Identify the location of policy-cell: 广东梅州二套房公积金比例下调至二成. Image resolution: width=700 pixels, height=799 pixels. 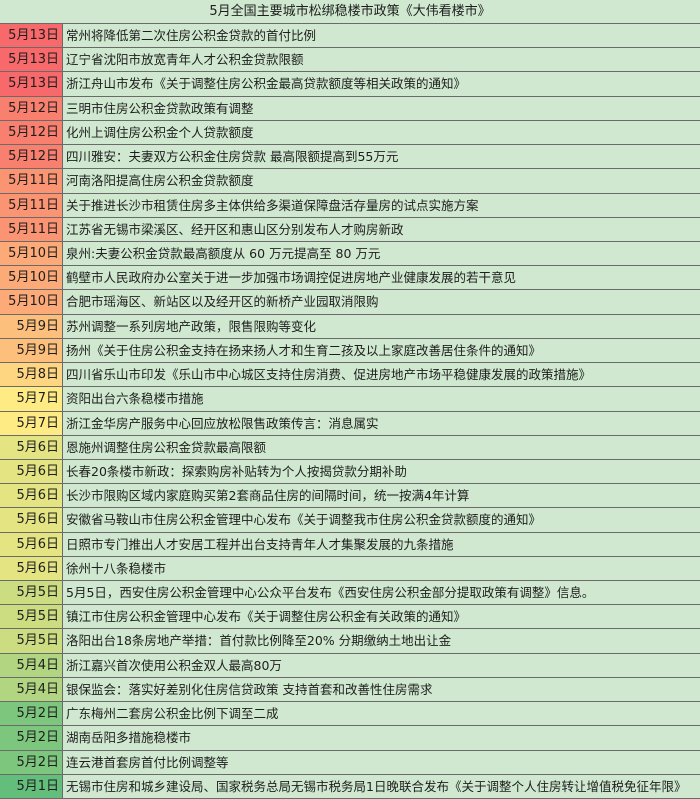
(381, 714).